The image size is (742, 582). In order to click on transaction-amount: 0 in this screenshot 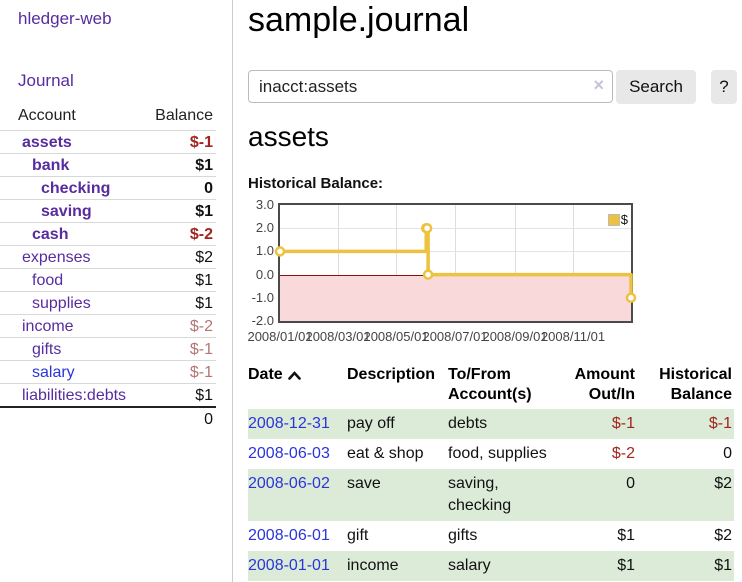, I will do `click(630, 483)`.